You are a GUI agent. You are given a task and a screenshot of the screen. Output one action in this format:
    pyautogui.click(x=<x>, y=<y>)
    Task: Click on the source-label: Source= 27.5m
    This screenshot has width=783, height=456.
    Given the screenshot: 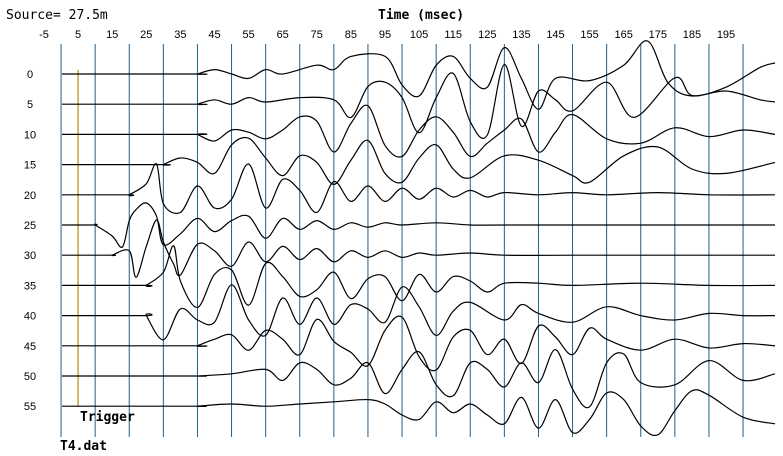 What is the action you would take?
    pyautogui.click(x=57, y=15)
    